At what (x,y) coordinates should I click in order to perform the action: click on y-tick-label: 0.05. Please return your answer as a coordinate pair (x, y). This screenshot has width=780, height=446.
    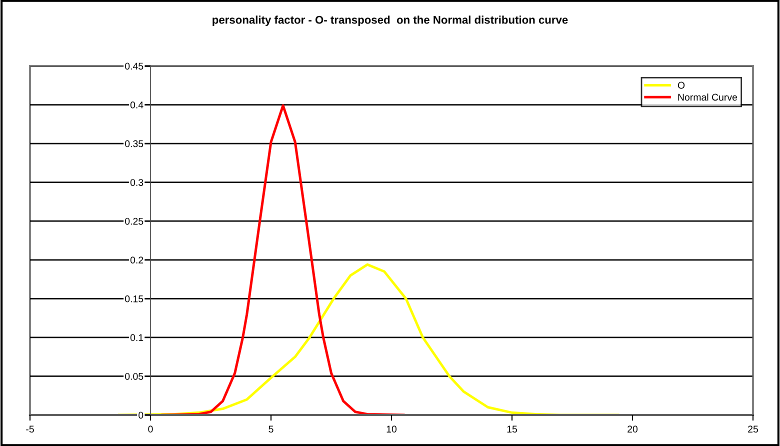
    Looking at the image, I should click on (134, 376).